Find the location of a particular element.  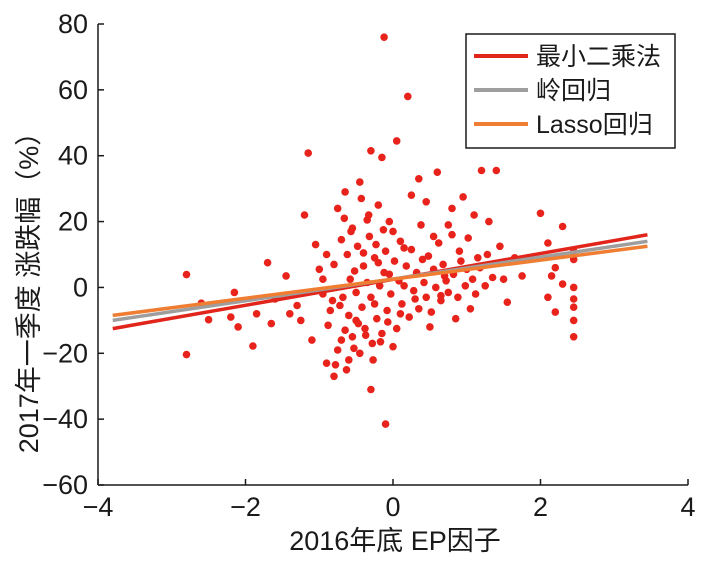

y-tick-label: −60 is located at coordinates (65, 485).